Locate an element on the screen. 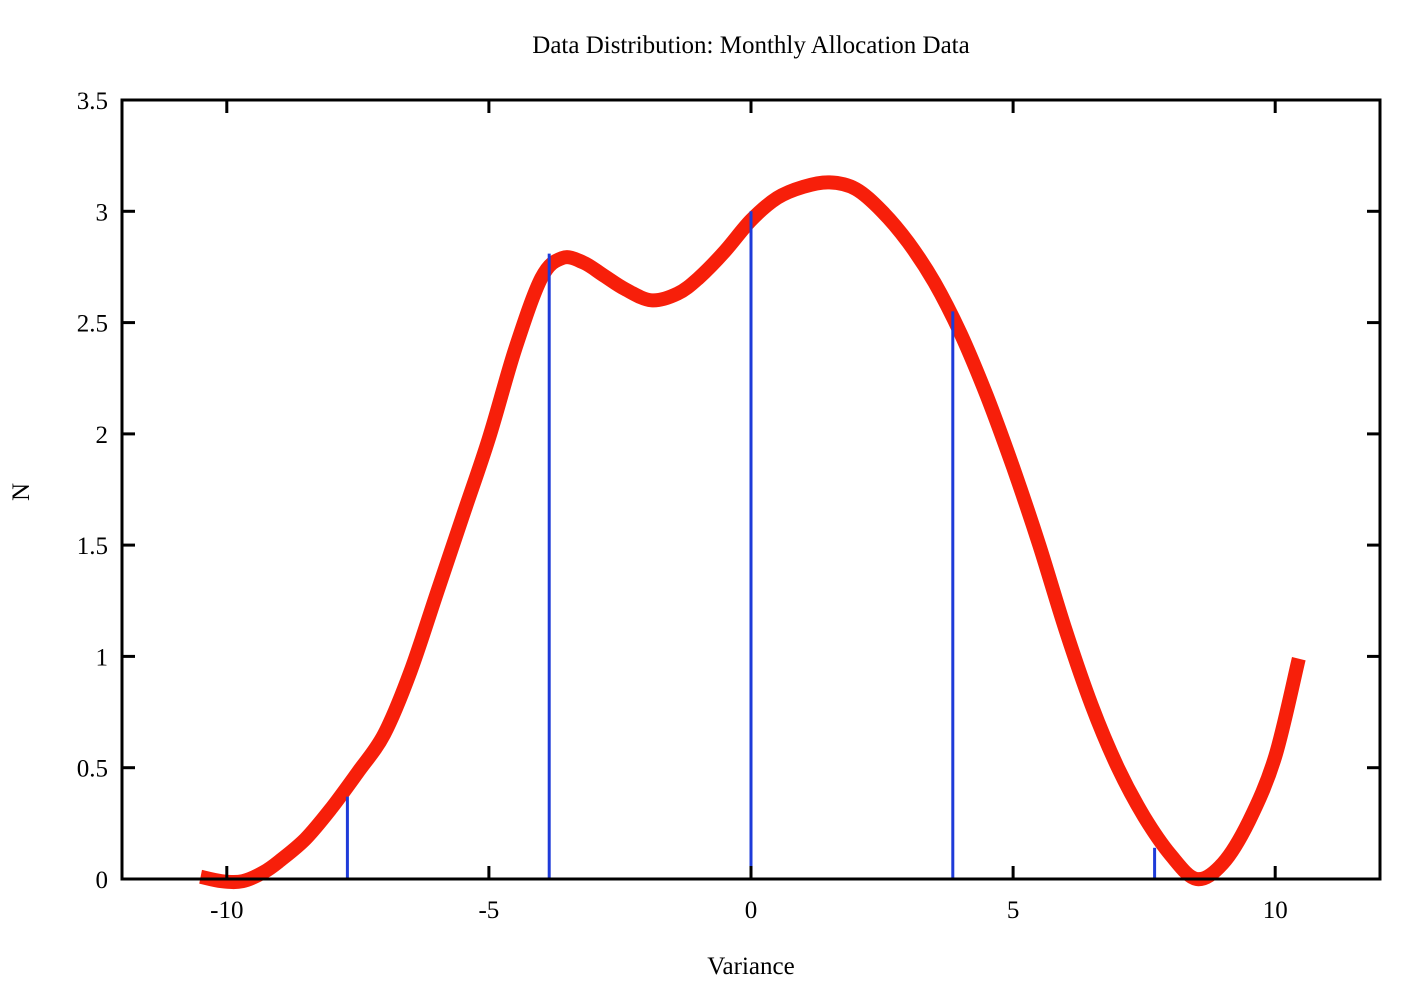  x-tick-label: -10 is located at coordinates (226, 910).